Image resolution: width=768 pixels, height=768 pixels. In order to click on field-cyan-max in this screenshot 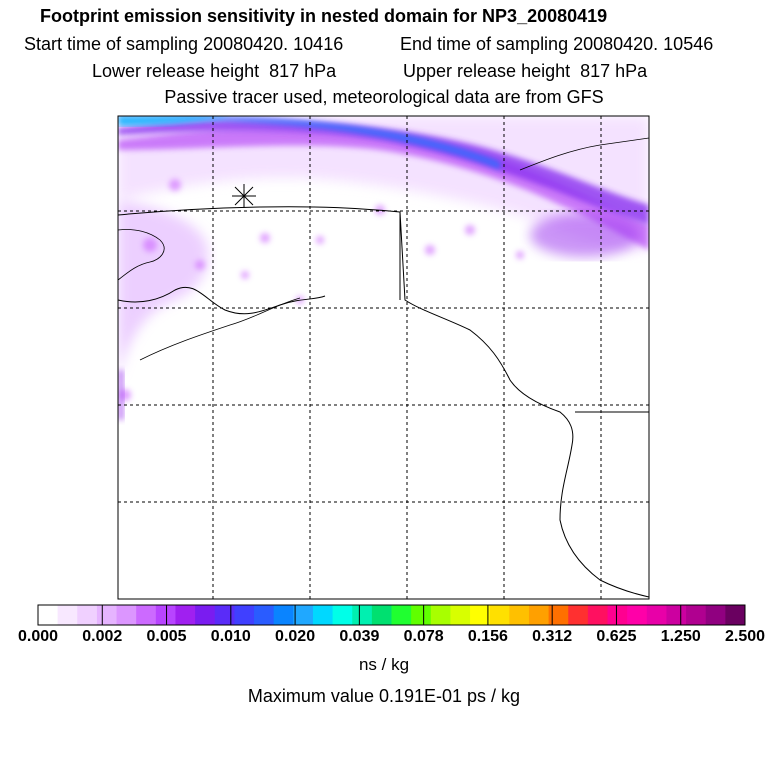, I will do `click(174, 121)`.